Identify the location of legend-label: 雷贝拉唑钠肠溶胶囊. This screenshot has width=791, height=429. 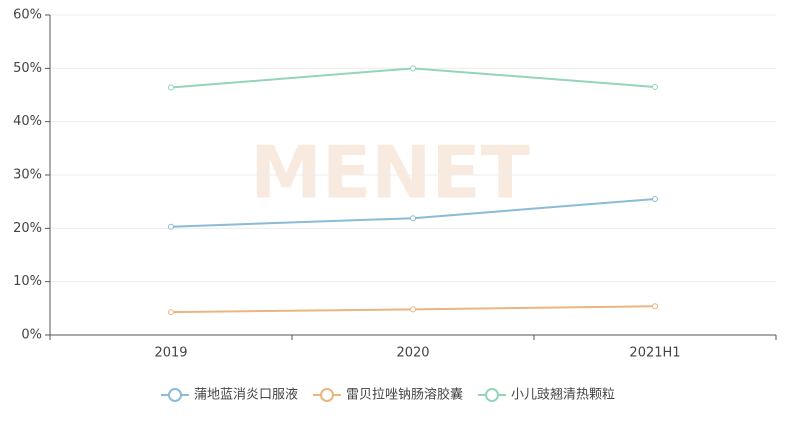
(404, 395).